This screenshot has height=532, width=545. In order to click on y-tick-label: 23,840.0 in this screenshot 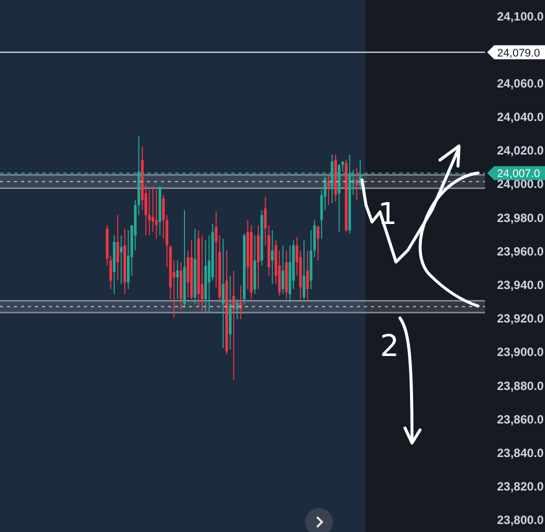, I will do `click(520, 453)`.